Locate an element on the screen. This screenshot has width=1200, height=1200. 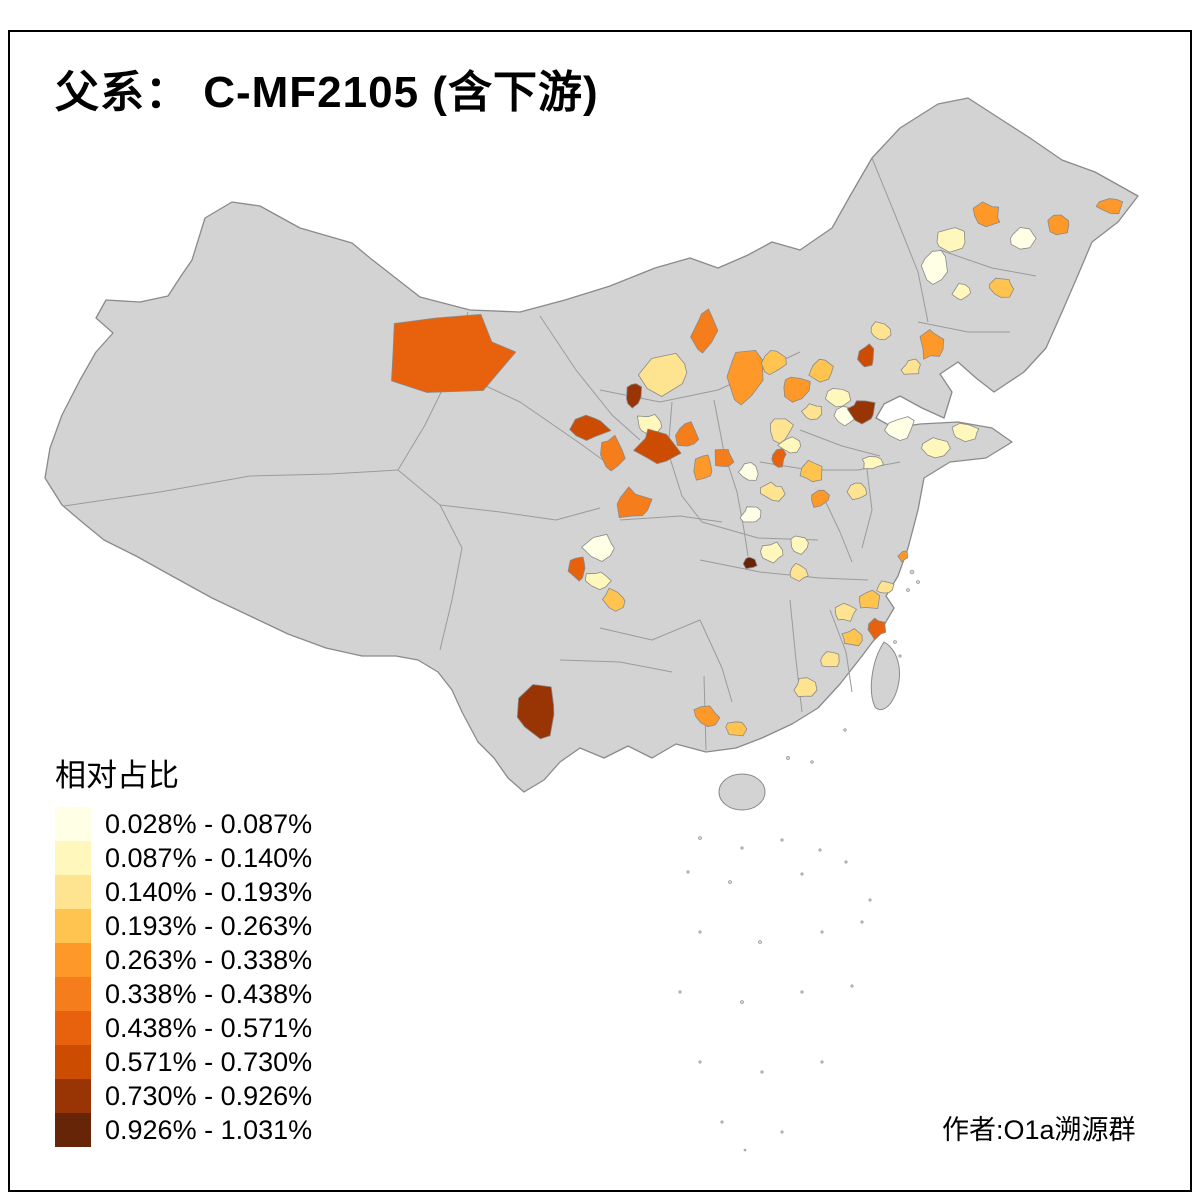
legend-label: 0.193% - 0.263% is located at coordinates (209, 925).